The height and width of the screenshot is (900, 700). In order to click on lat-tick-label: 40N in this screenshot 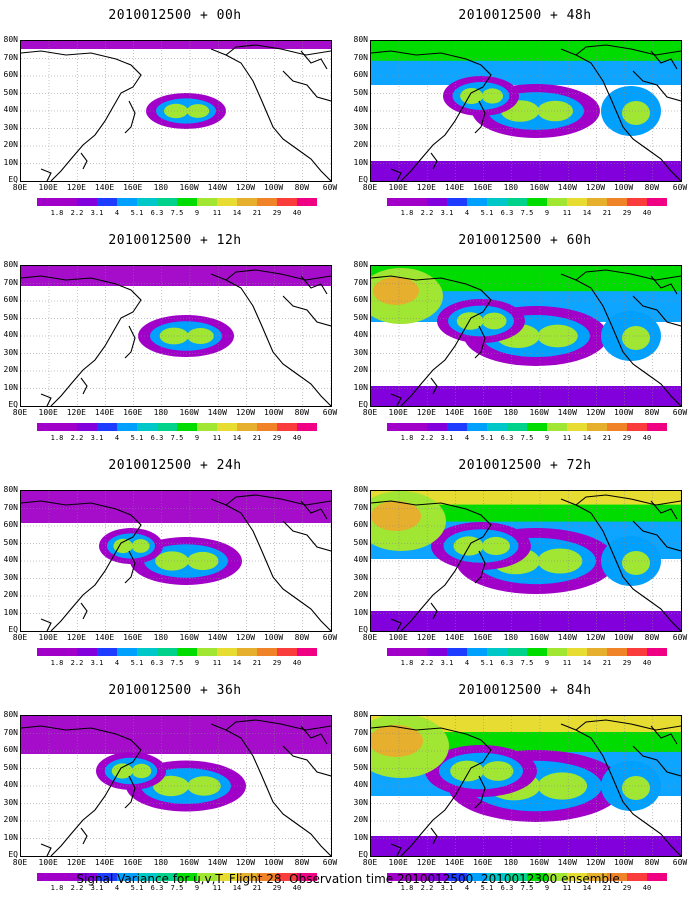, I will do `click(360, 559)`.